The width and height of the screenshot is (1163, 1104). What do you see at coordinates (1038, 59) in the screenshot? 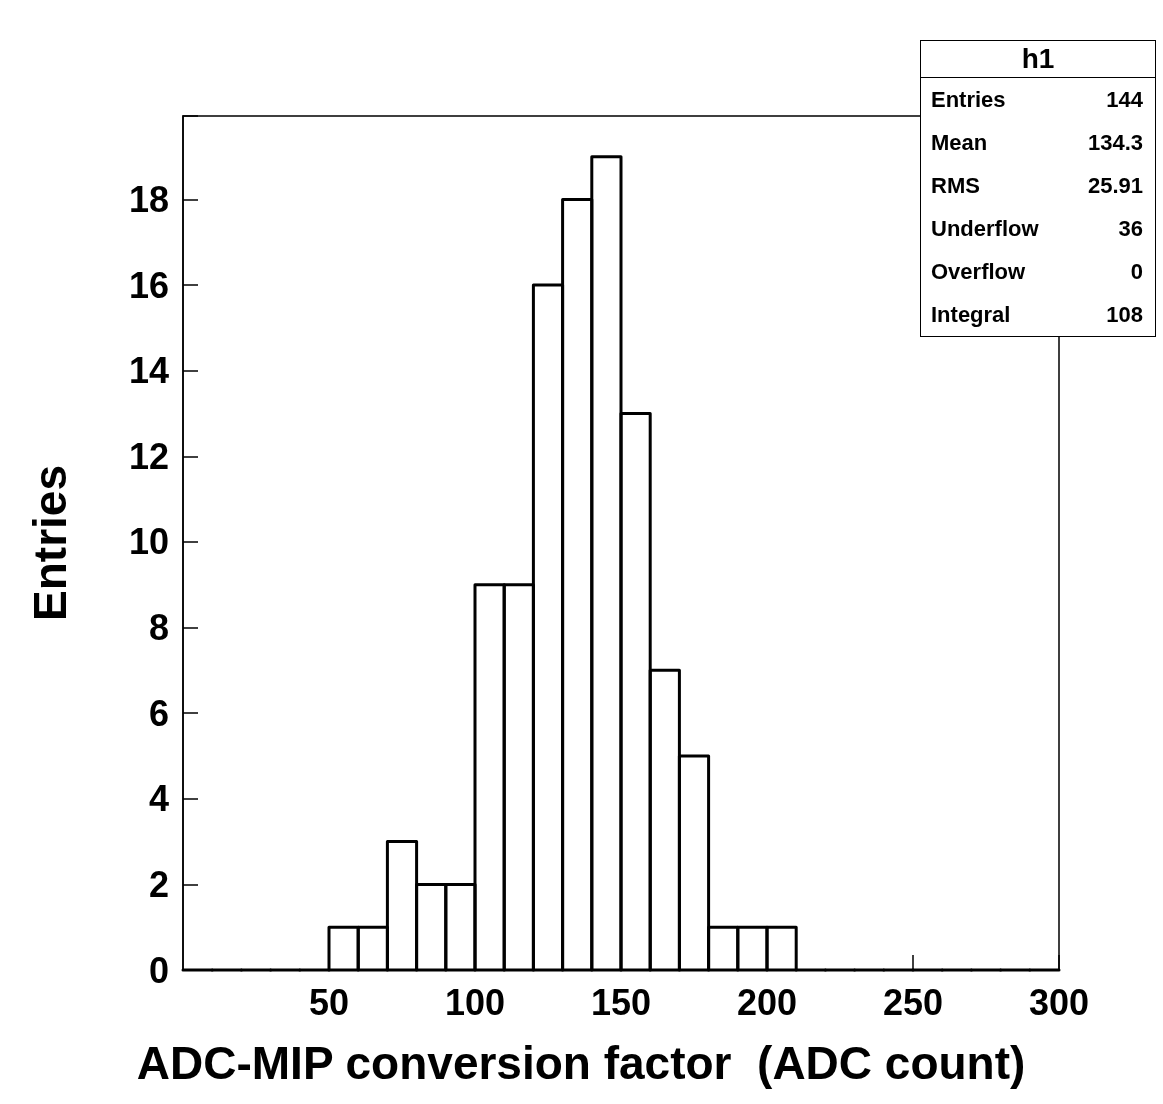
I see `text: h1` at bounding box center [1038, 59].